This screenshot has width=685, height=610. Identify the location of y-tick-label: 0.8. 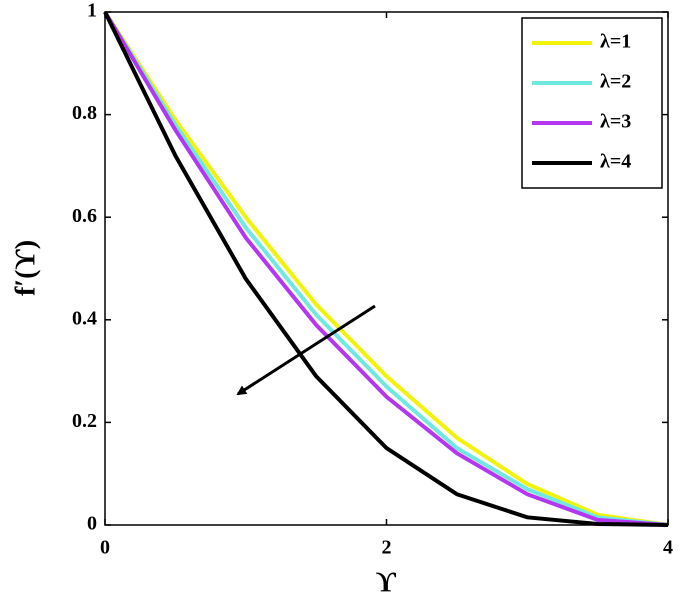
(84, 113).